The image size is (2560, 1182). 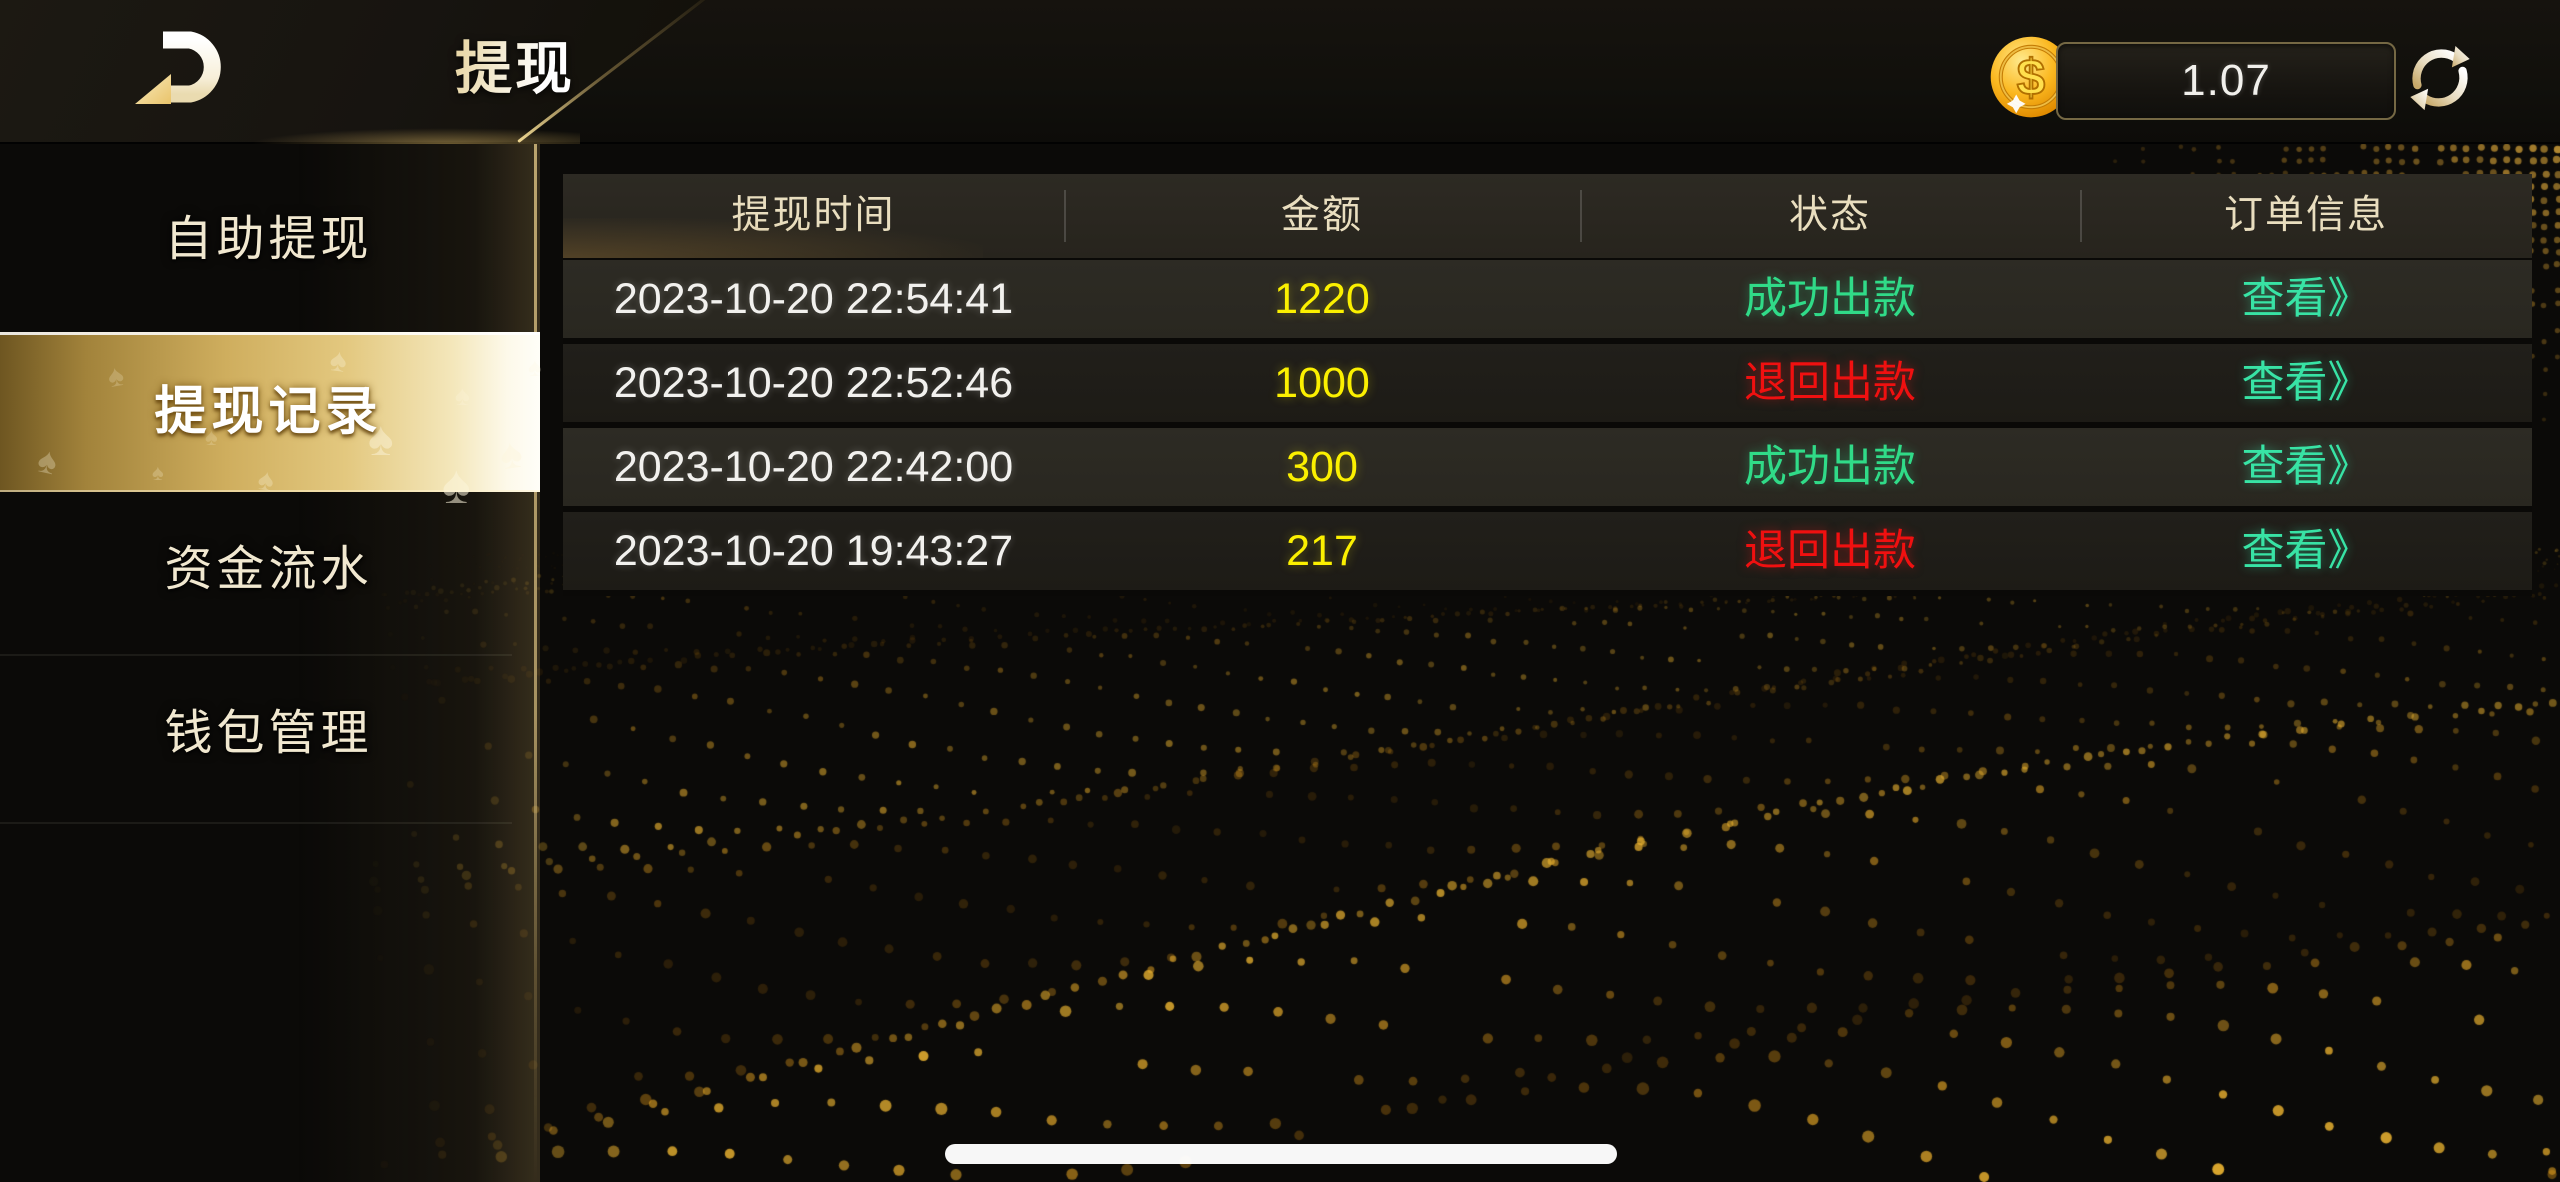 What do you see at coordinates (1547, 551) in the screenshot?
I see `table-row: 2023-10-20 19:43:27 217 退回出款 查看》` at bounding box center [1547, 551].